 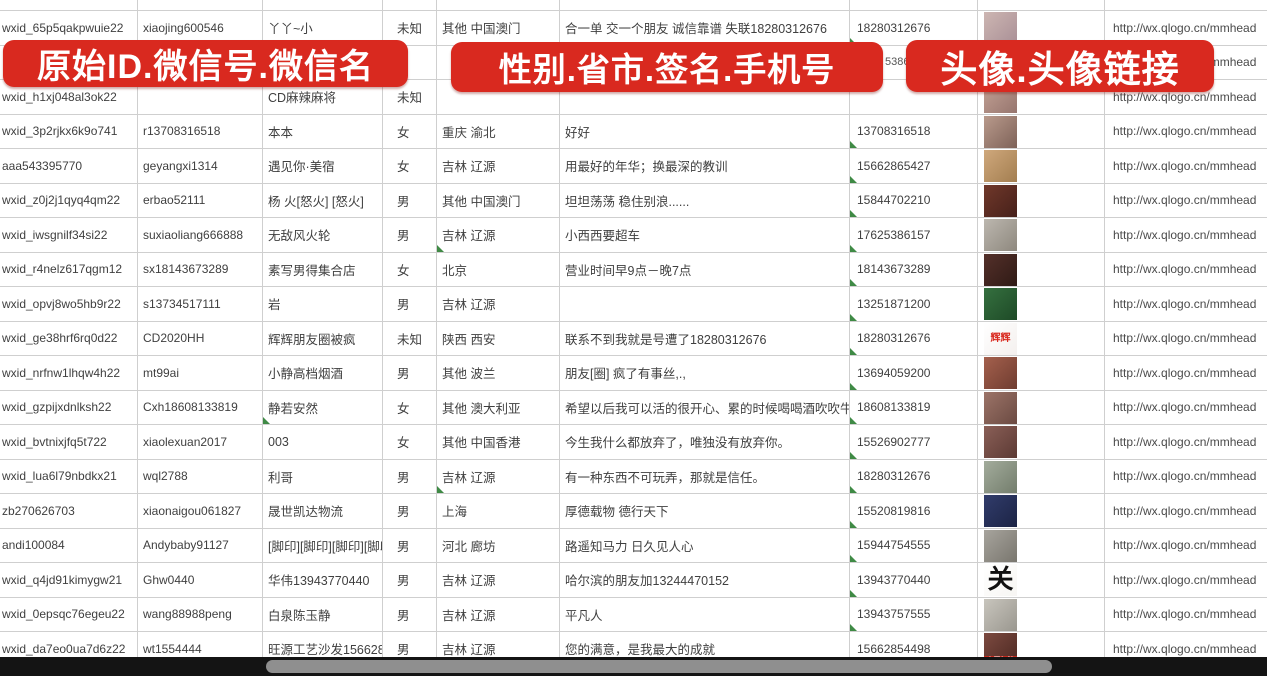 I want to click on cell-province-city: 上海, so click(x=498, y=511).